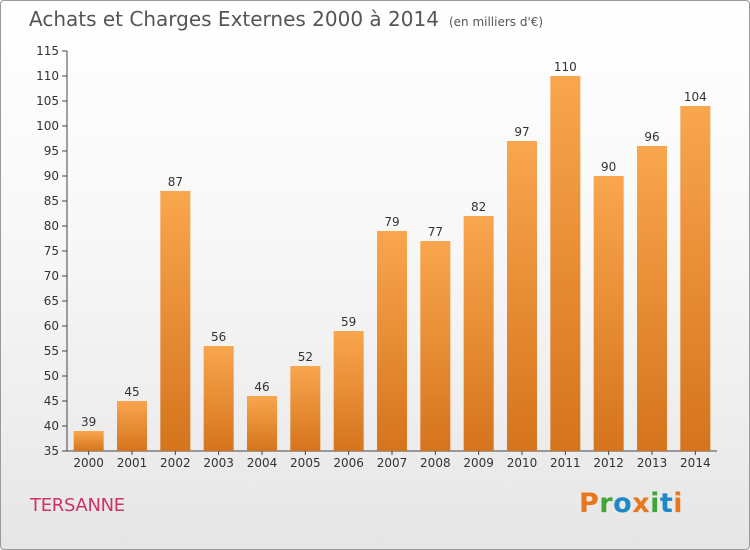 This screenshot has height=550, width=750. Describe the element at coordinates (47, 51) in the screenshot. I see `y-tick-label: 115` at that location.